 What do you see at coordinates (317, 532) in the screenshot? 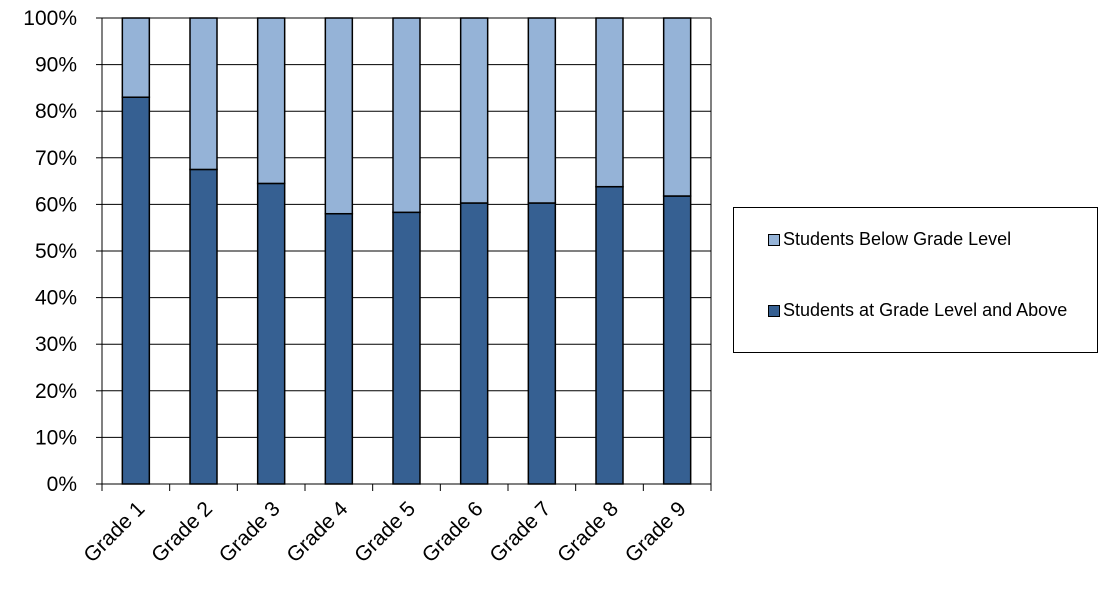
I see `x-category-label: Grade 4` at bounding box center [317, 532].